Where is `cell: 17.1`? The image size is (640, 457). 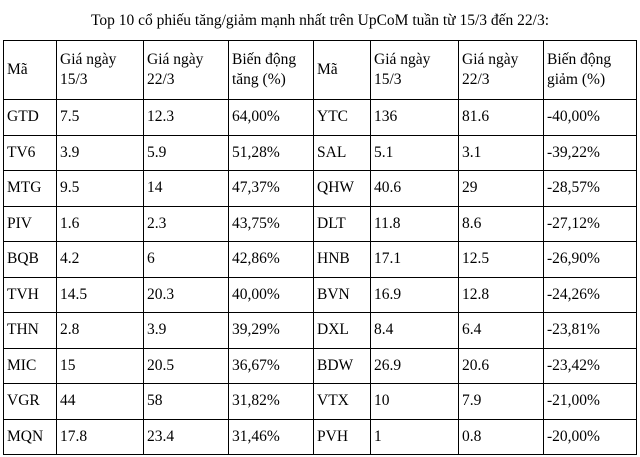
cell: 17.1 is located at coordinates (414, 259).